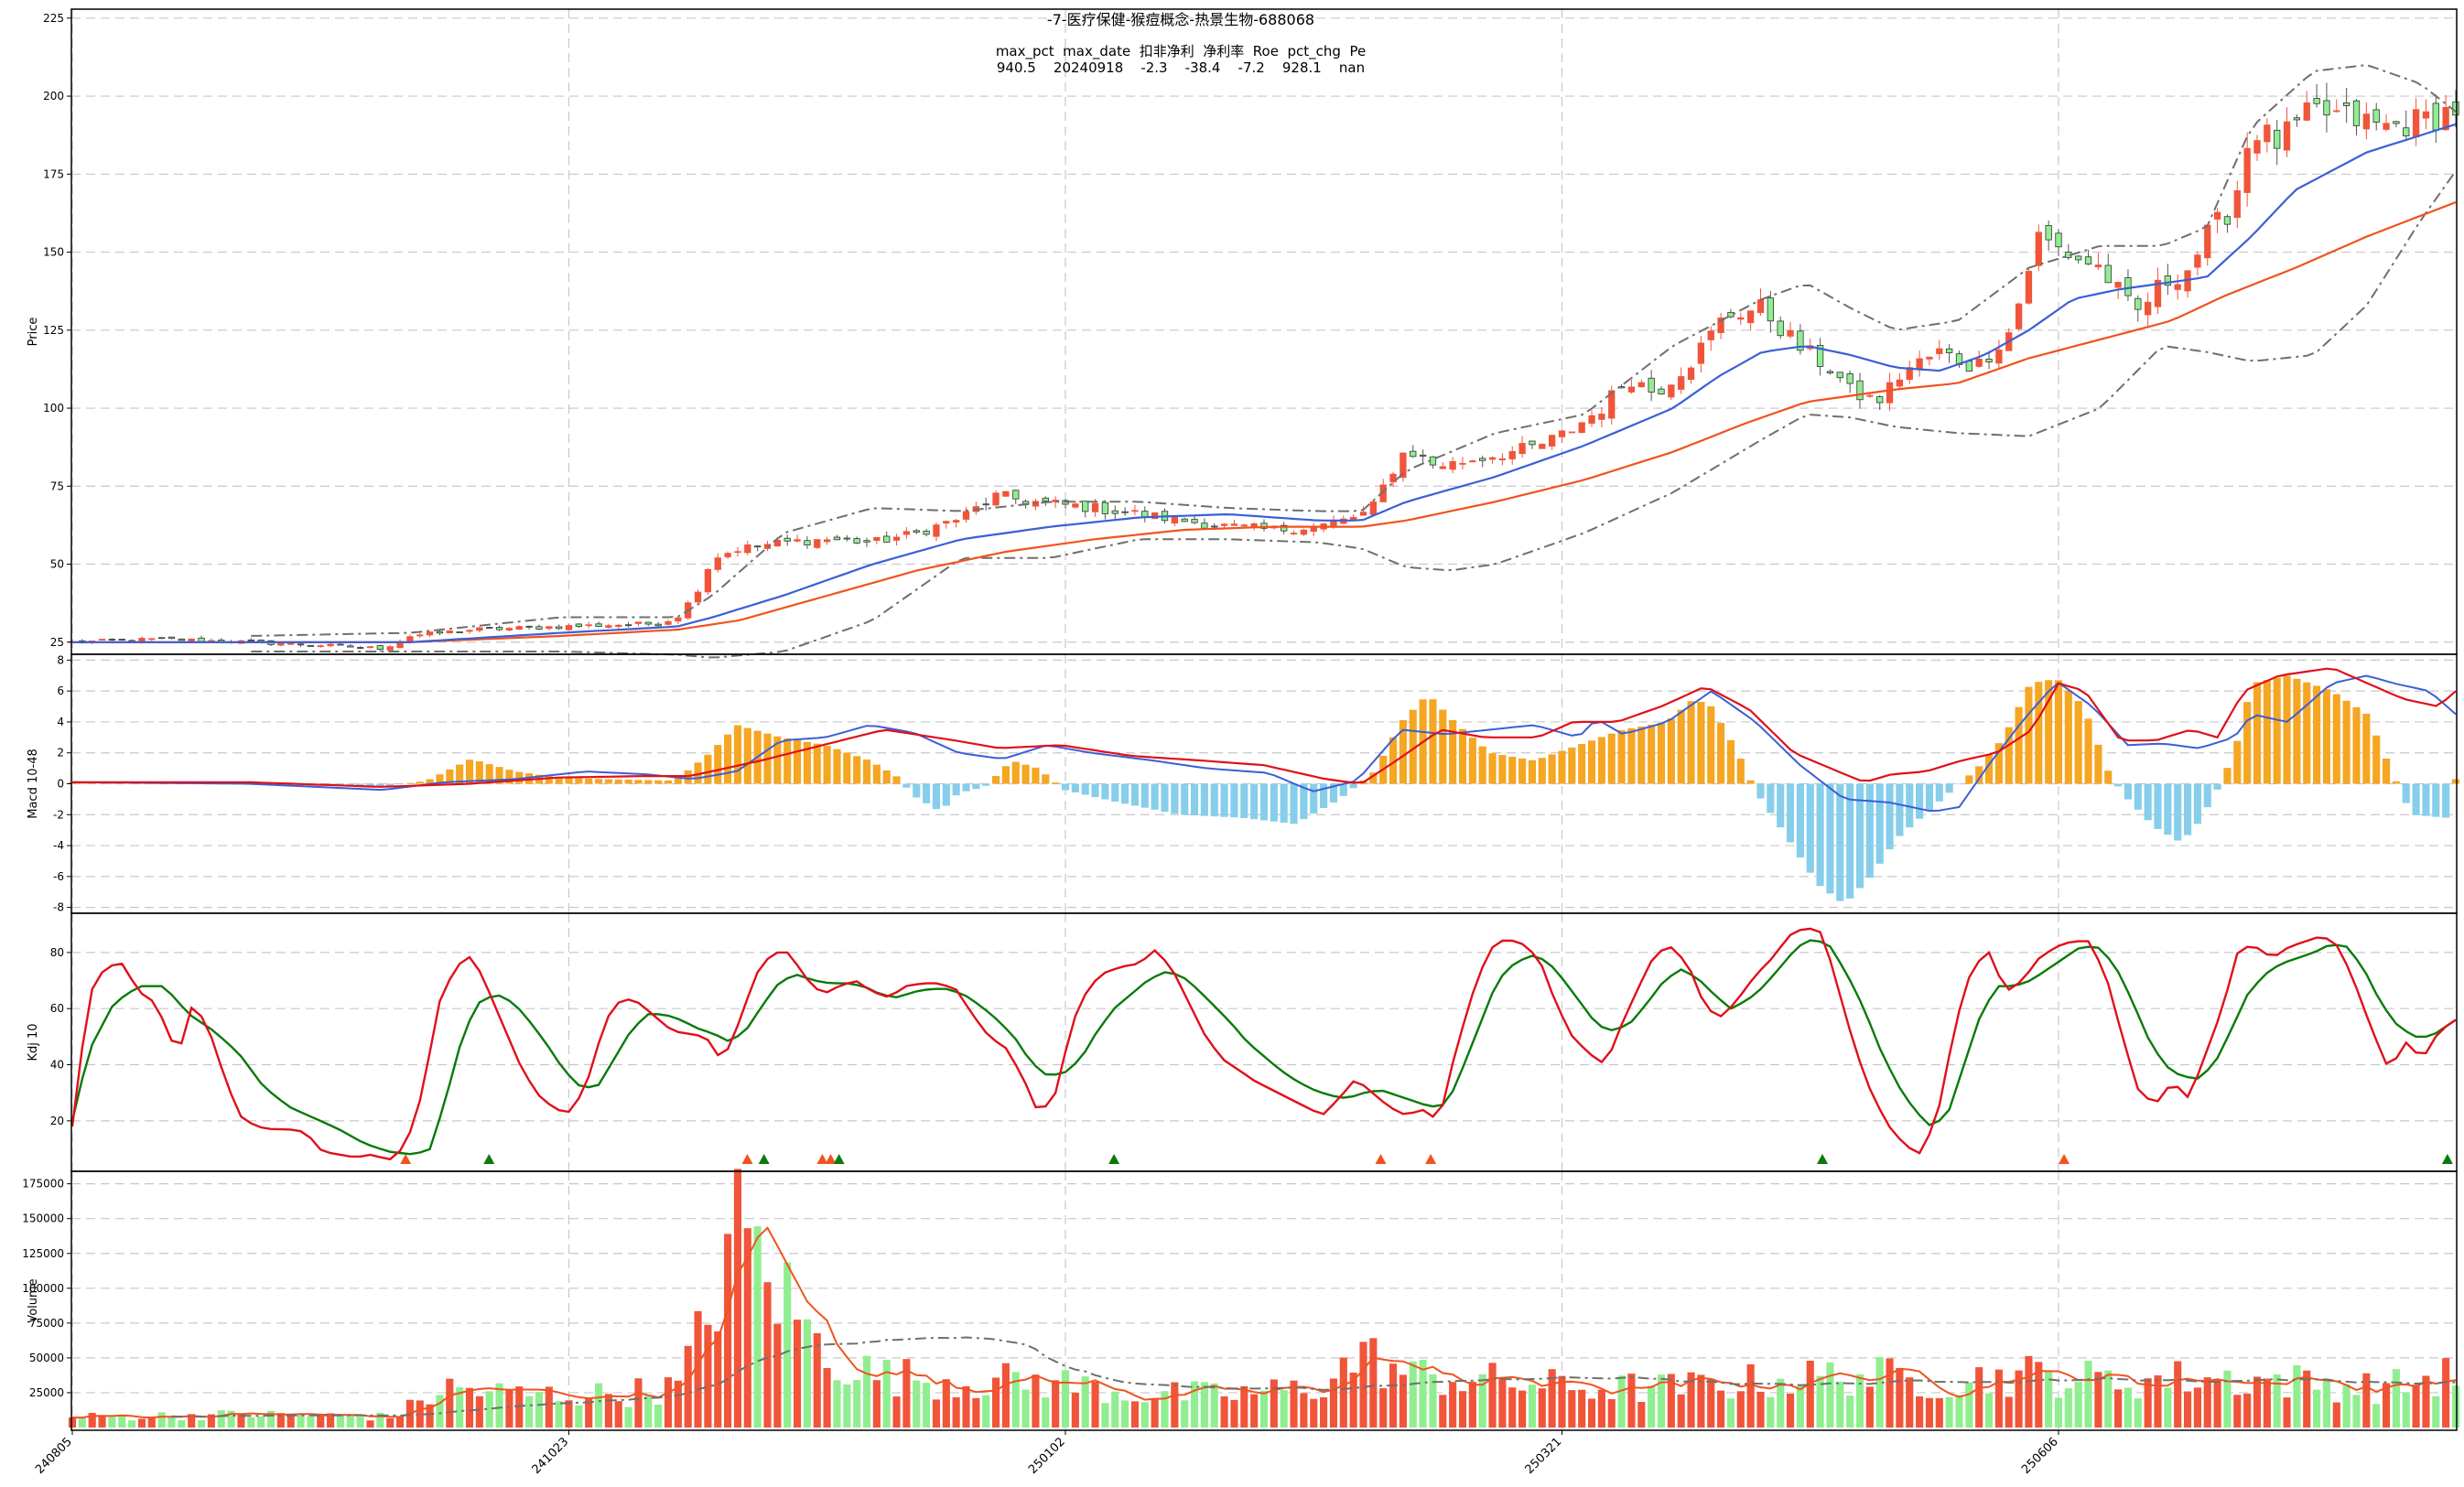 This screenshot has height=1487, width=2464. Describe the element at coordinates (1264, 727) in the screenshot. I see `macd-dea-line` at that location.